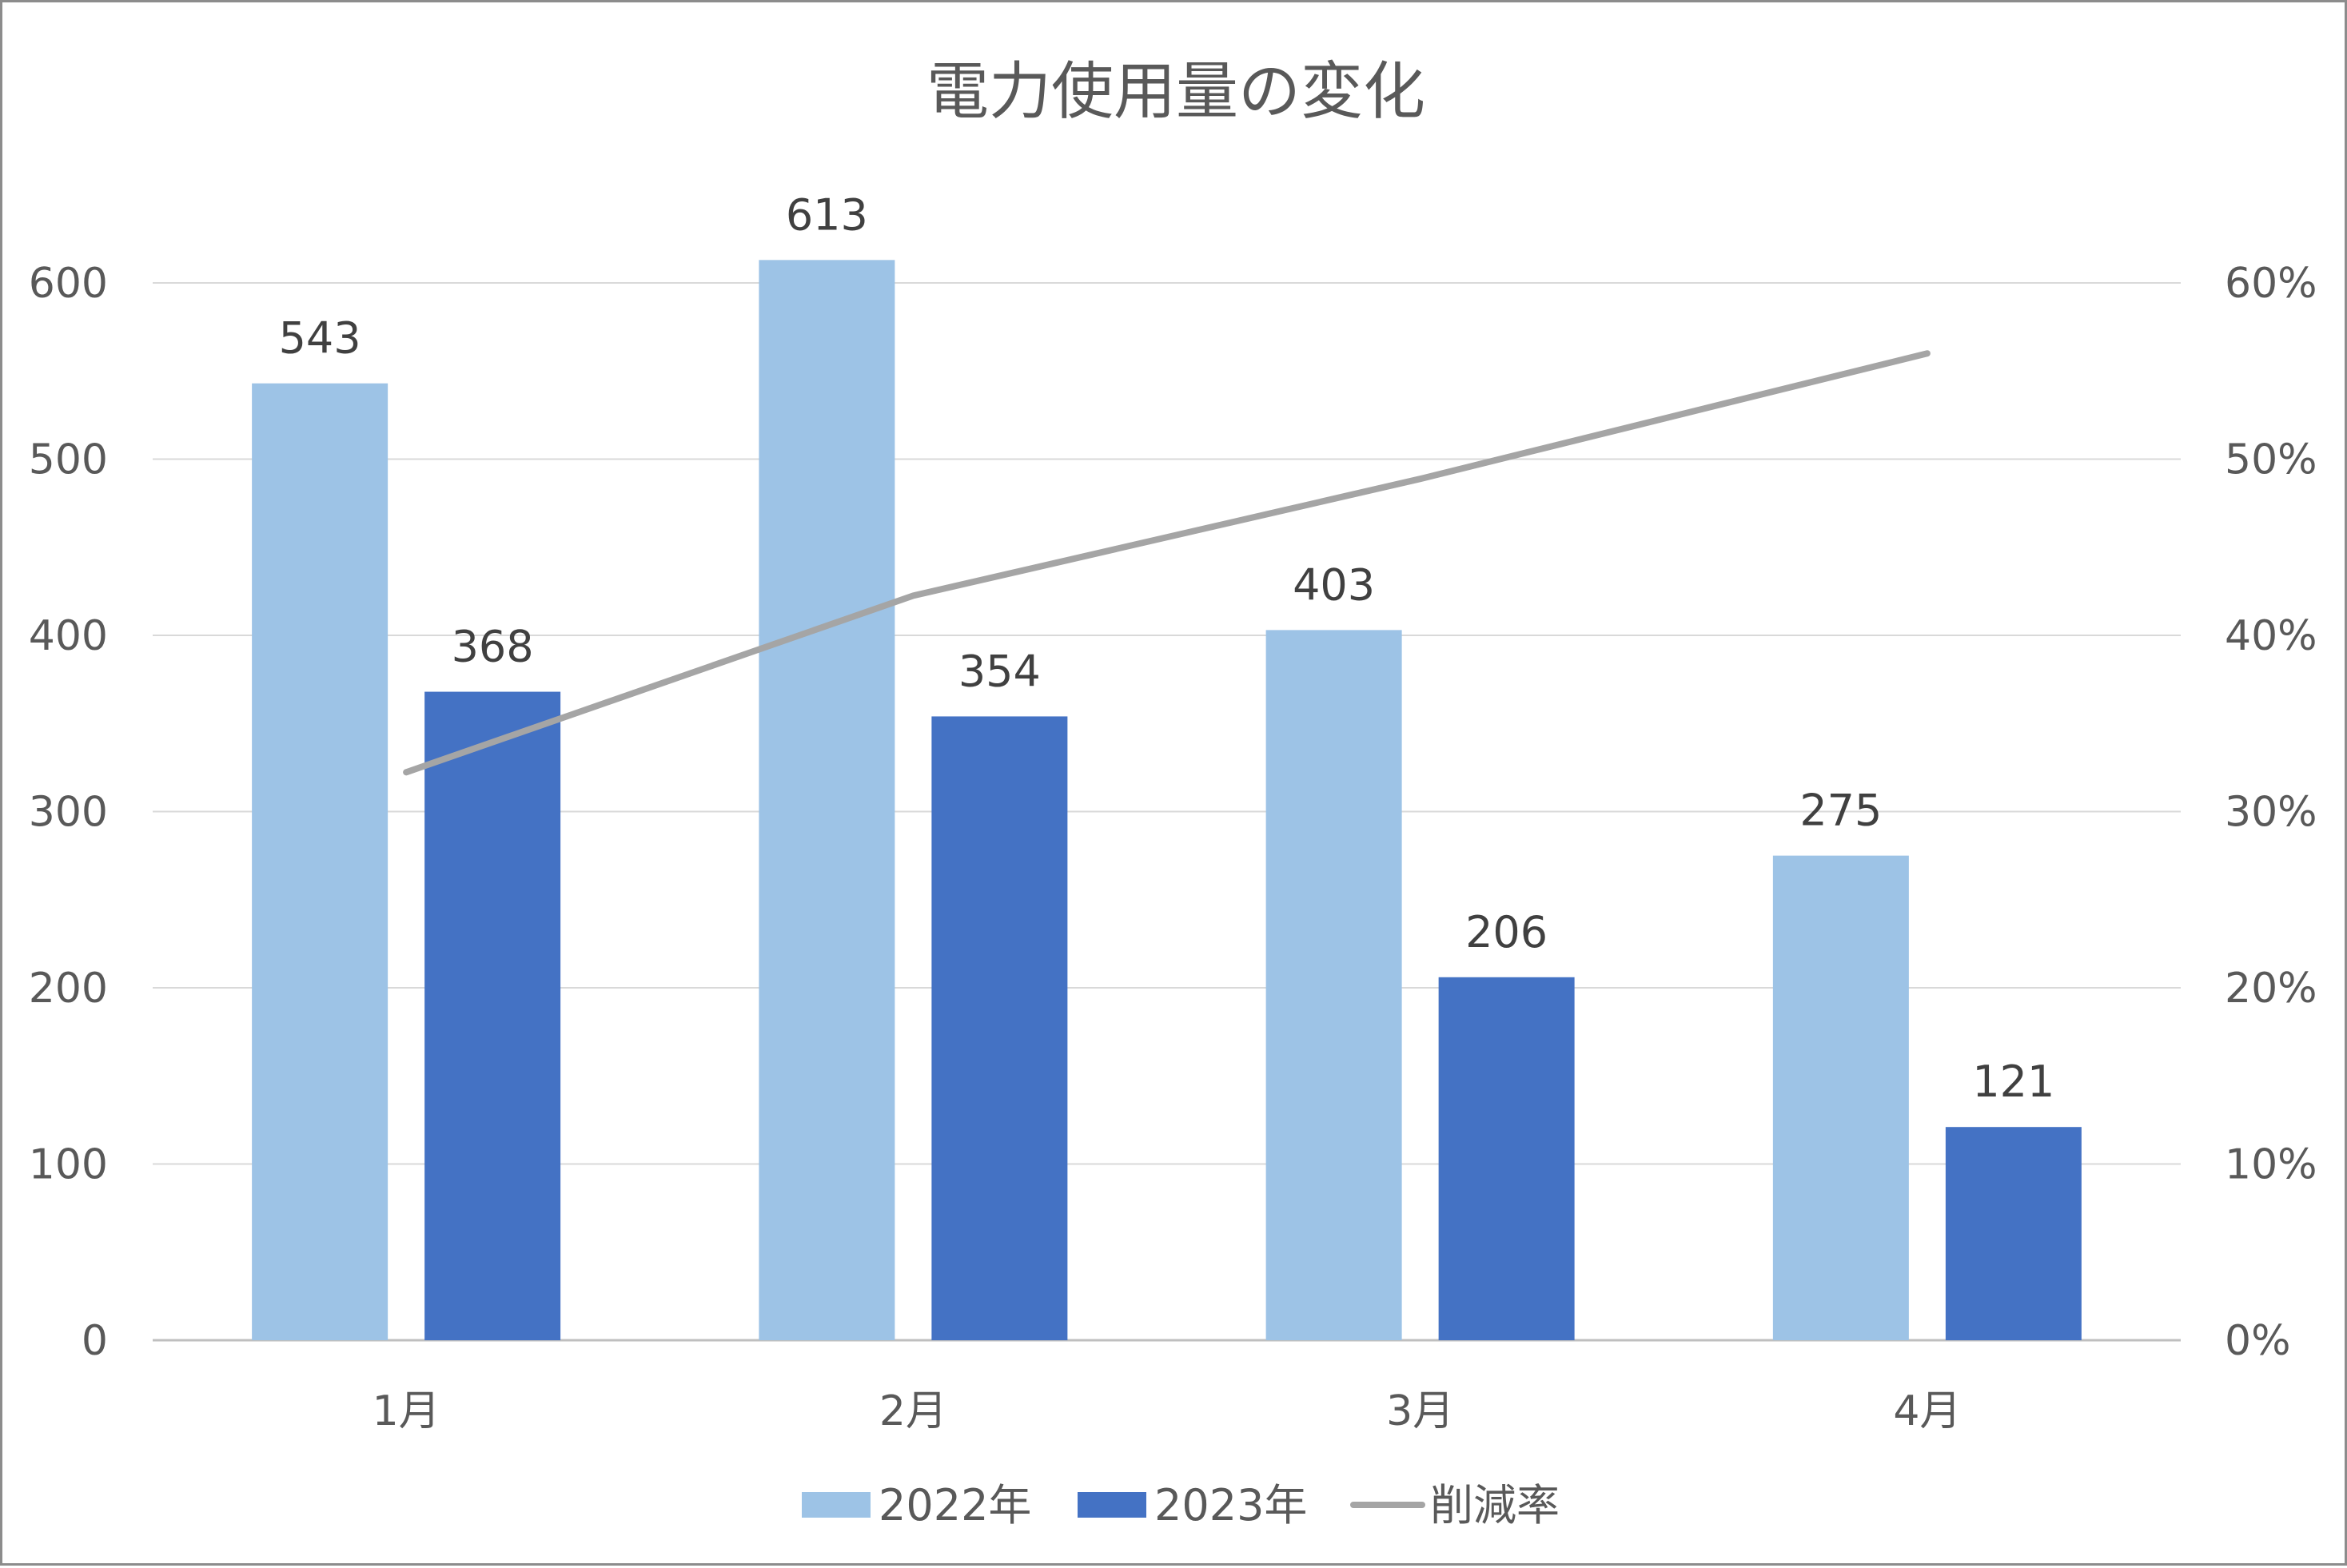  I want to click on data-label: 121, so click(2013, 1082).